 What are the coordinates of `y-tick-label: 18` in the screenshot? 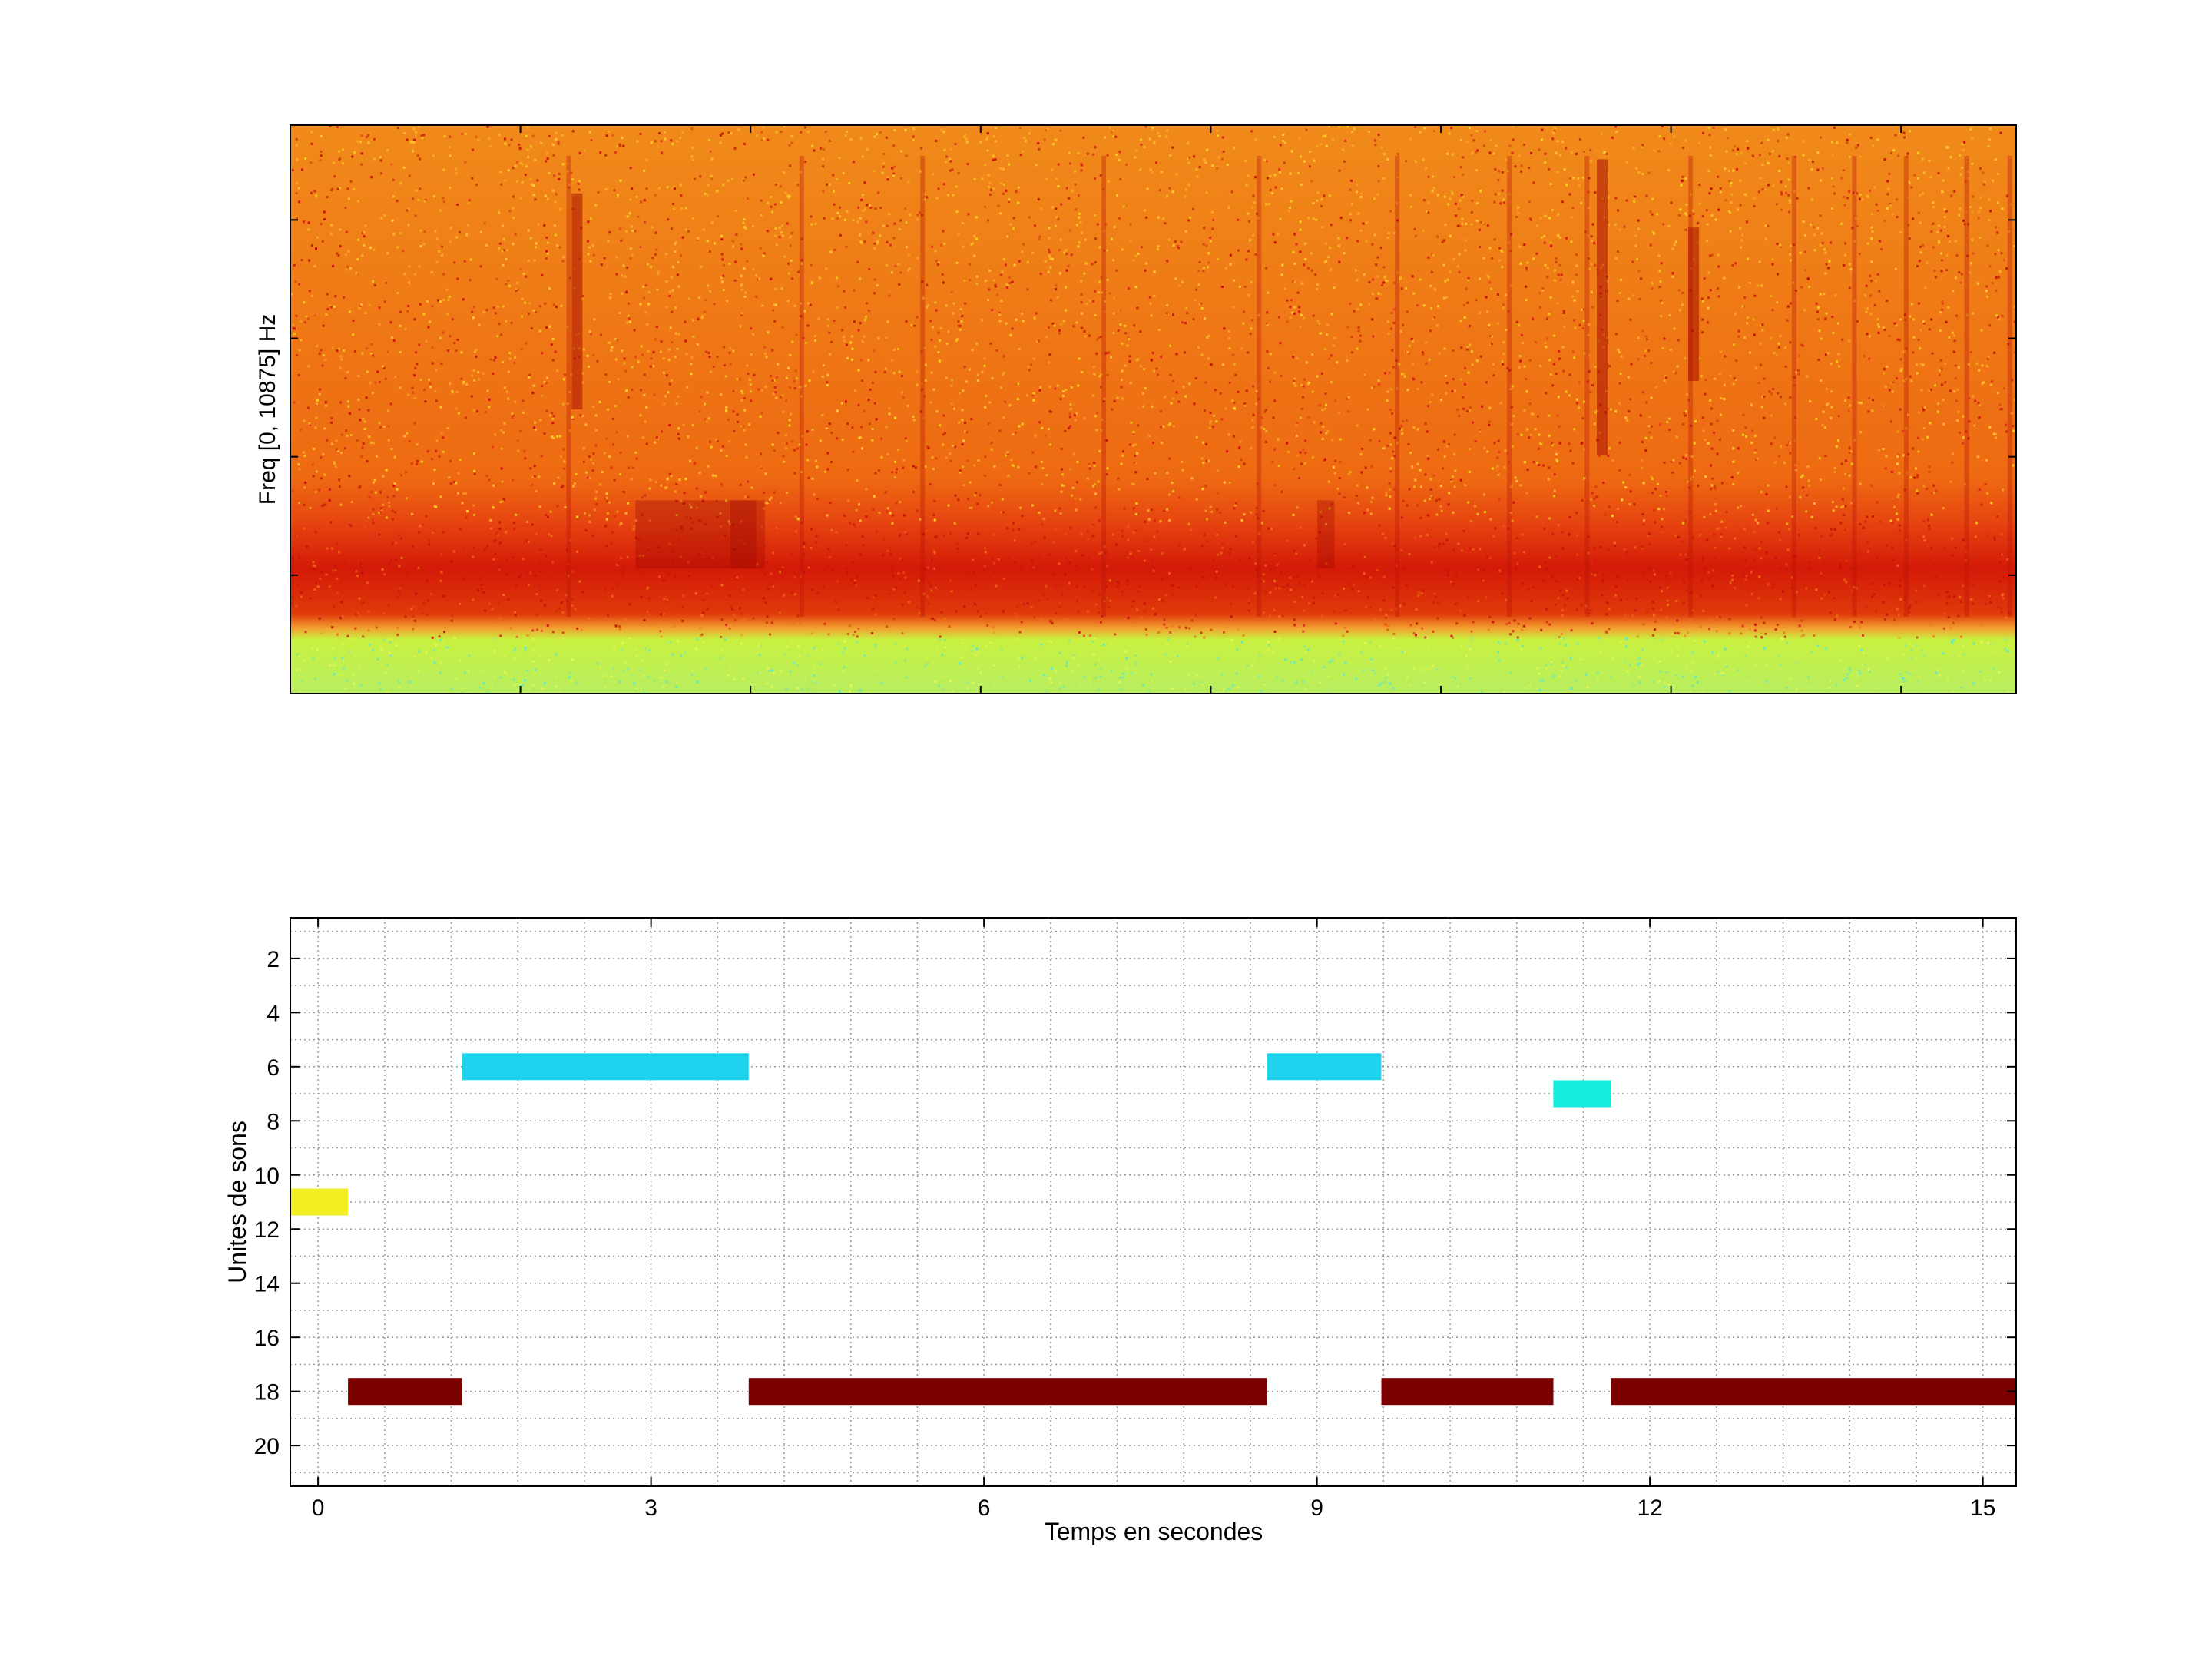 It's located at (267, 1393).